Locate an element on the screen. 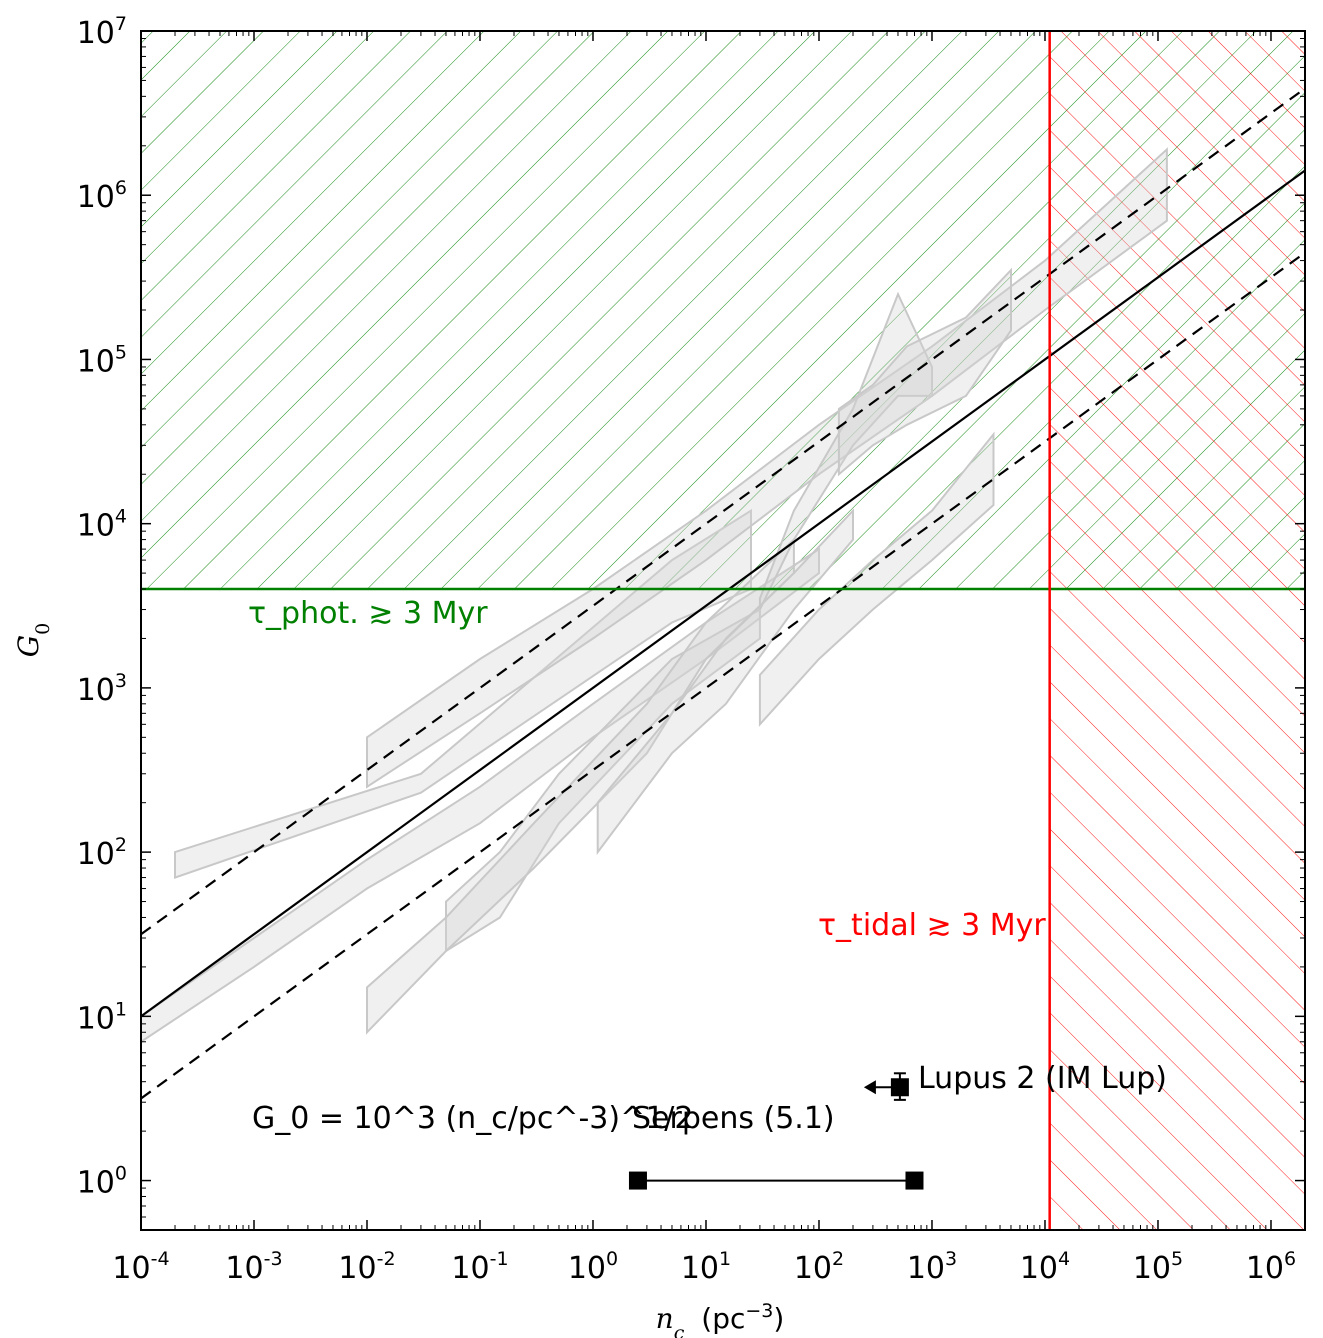 This screenshot has width=1323, height=1338. x-tick-label: 10⁻² is located at coordinates (366, 1267).